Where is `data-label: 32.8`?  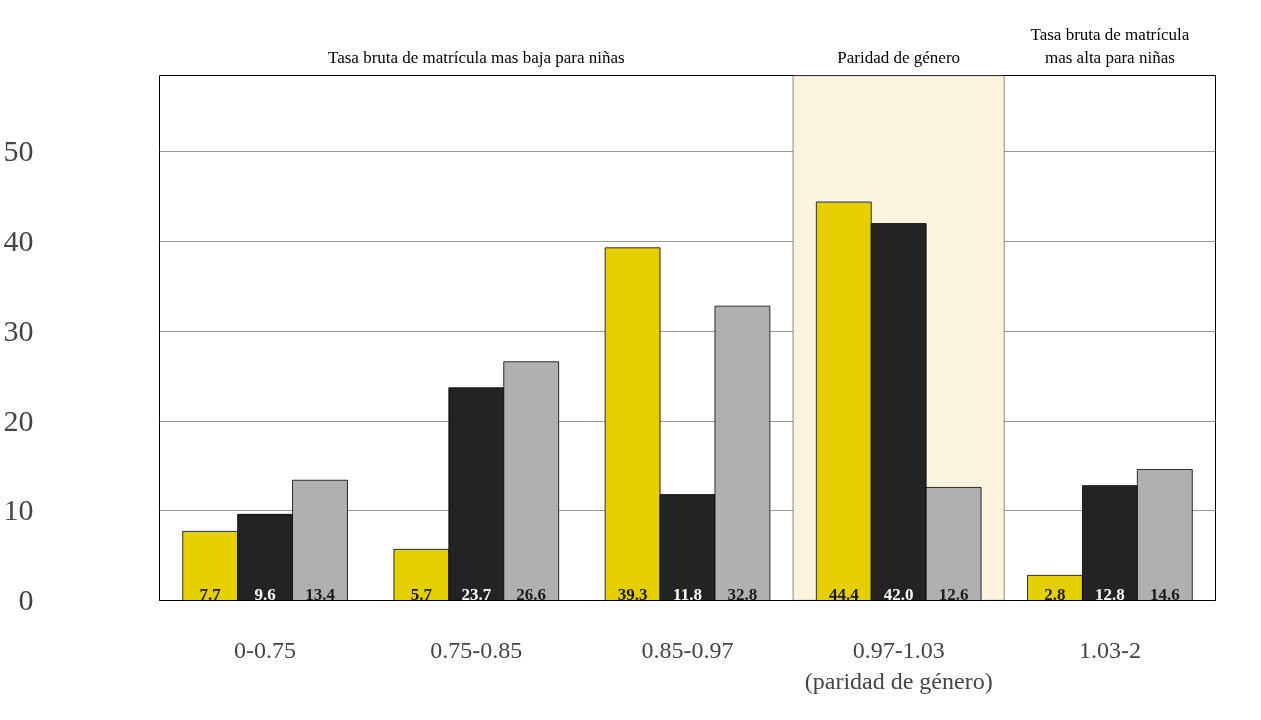
data-label: 32.8 is located at coordinates (742, 594).